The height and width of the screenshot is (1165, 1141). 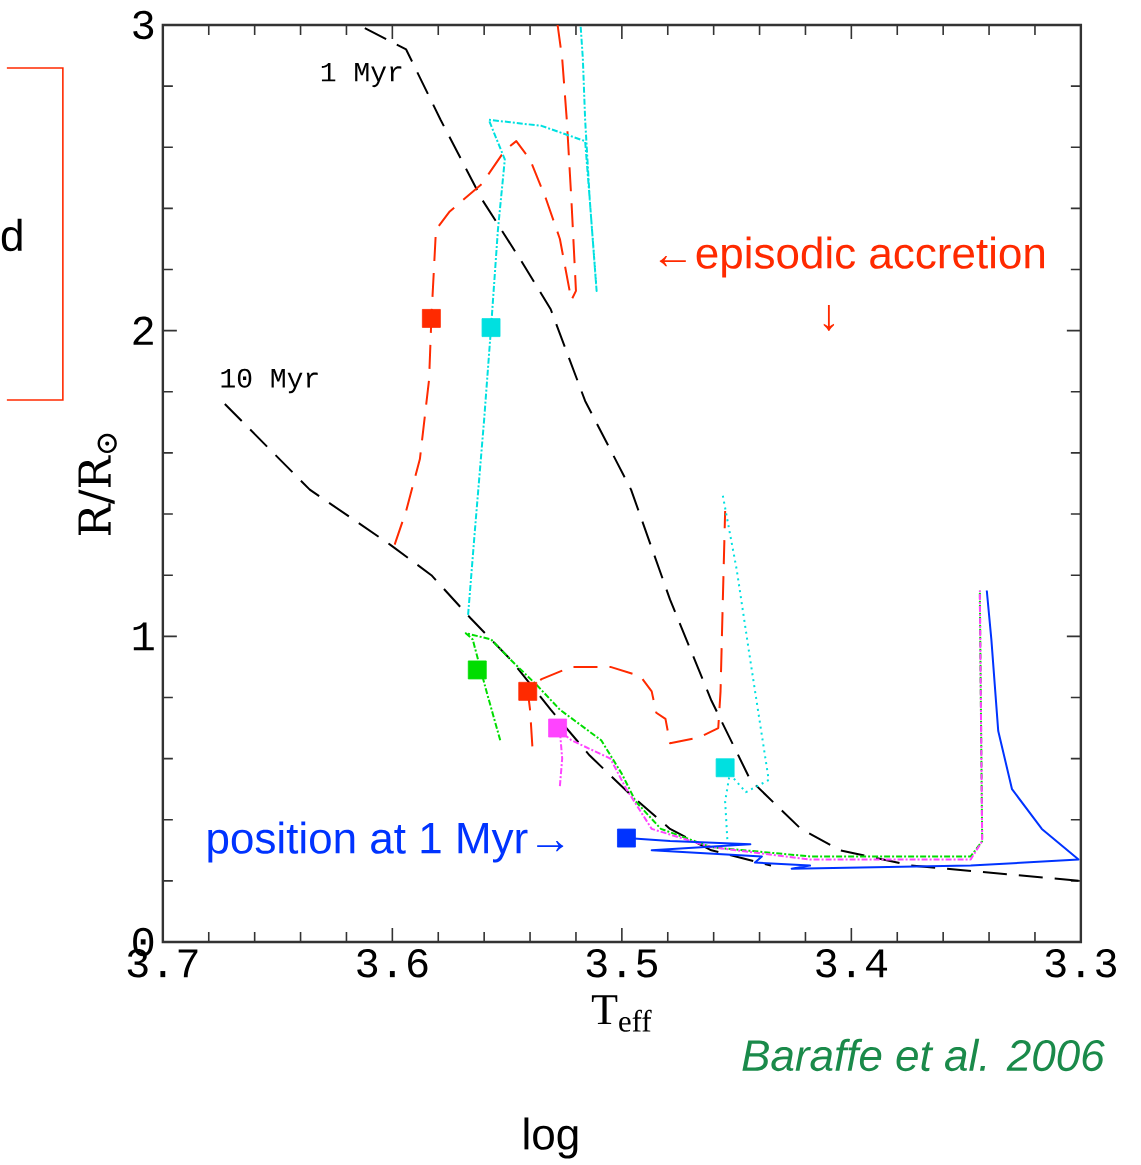 I want to click on annotation: position at 1 Myr→, so click(x=386, y=842).